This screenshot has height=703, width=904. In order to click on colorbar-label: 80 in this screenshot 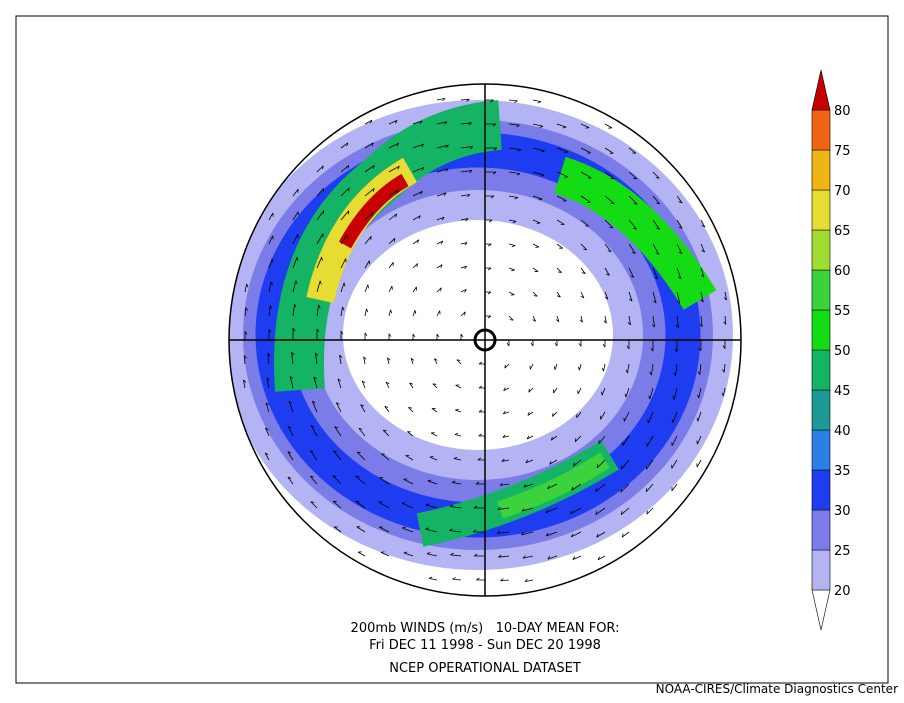, I will do `click(842, 111)`.